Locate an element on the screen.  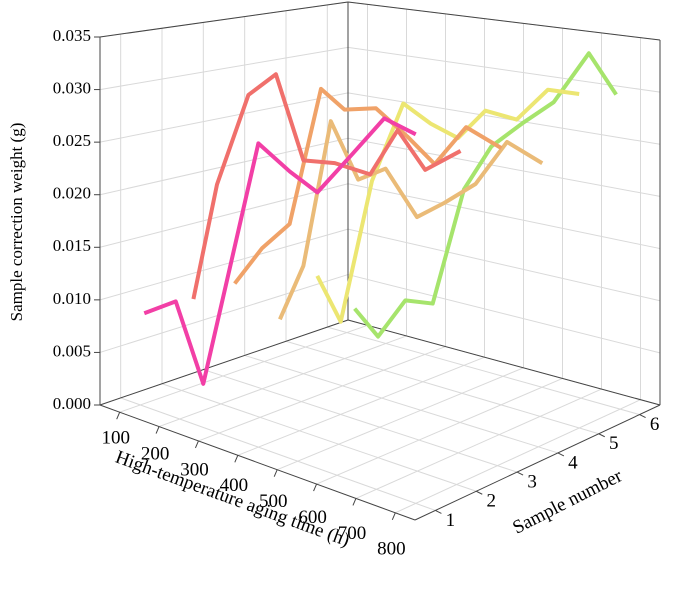
z-tick-label: 3 is located at coordinates (532, 481).